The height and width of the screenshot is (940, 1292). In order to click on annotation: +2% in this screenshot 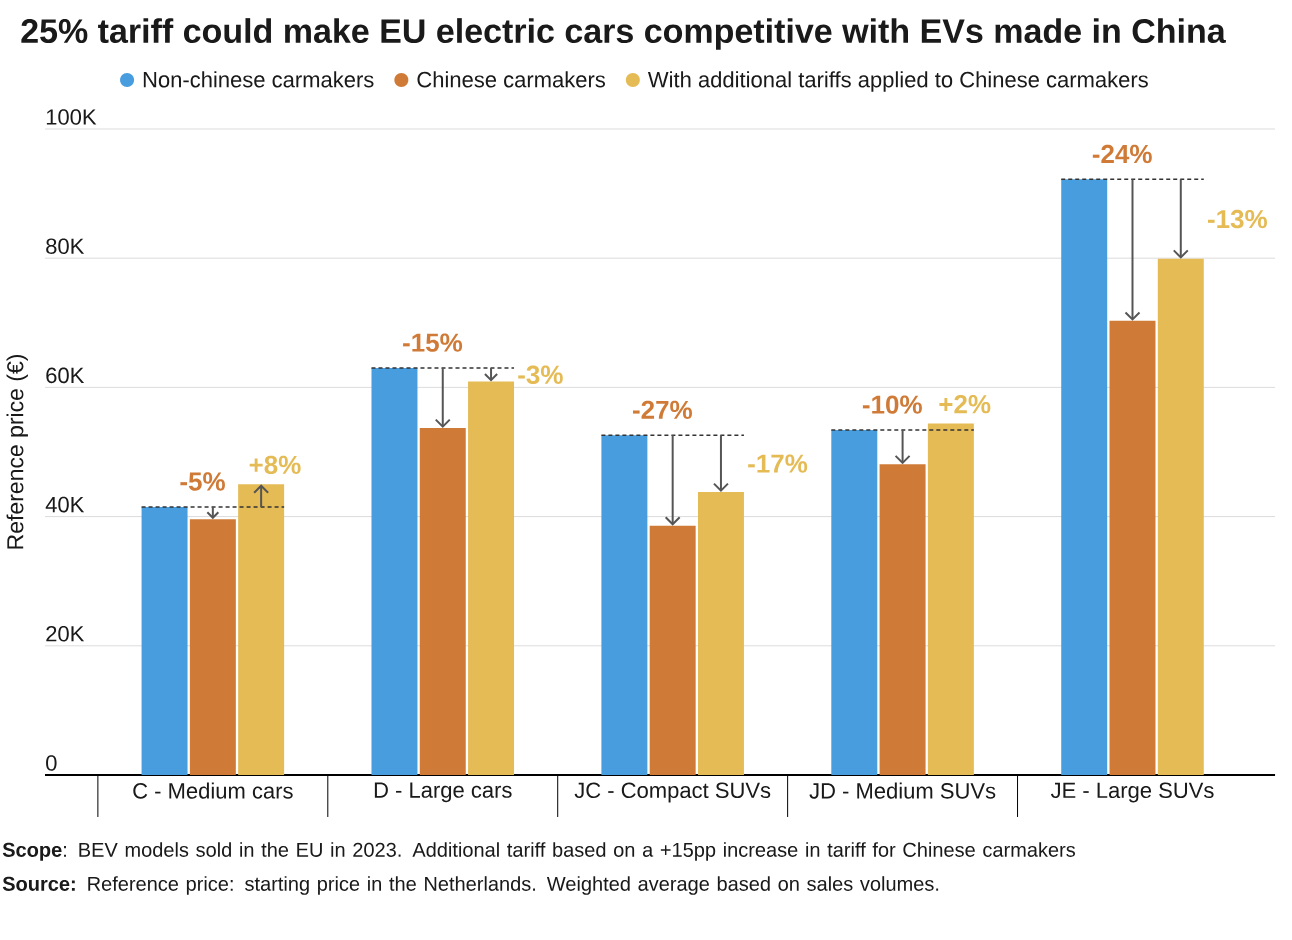, I will do `click(965, 404)`.